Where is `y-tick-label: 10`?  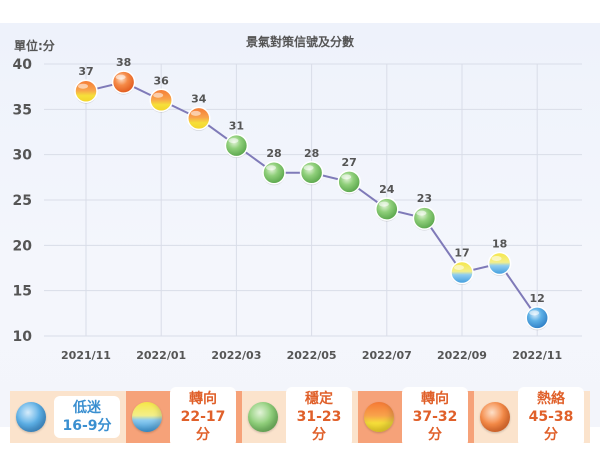
y-tick-label: 10 is located at coordinates (23, 337).